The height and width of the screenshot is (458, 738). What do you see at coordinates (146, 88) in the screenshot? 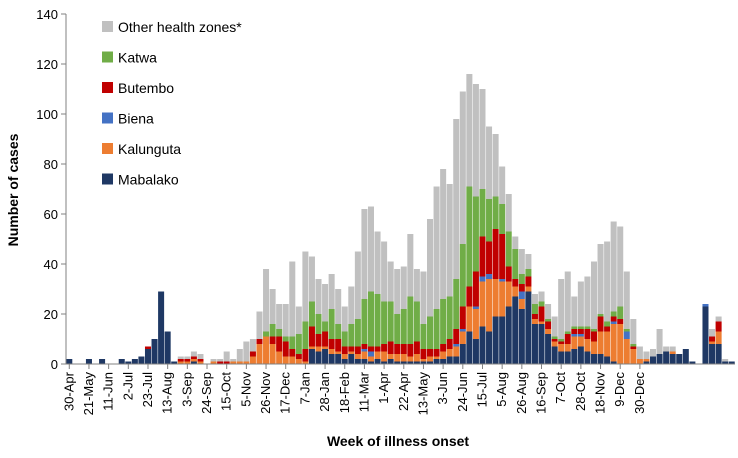
I see `legend-label-butembo: Butembo` at bounding box center [146, 88].